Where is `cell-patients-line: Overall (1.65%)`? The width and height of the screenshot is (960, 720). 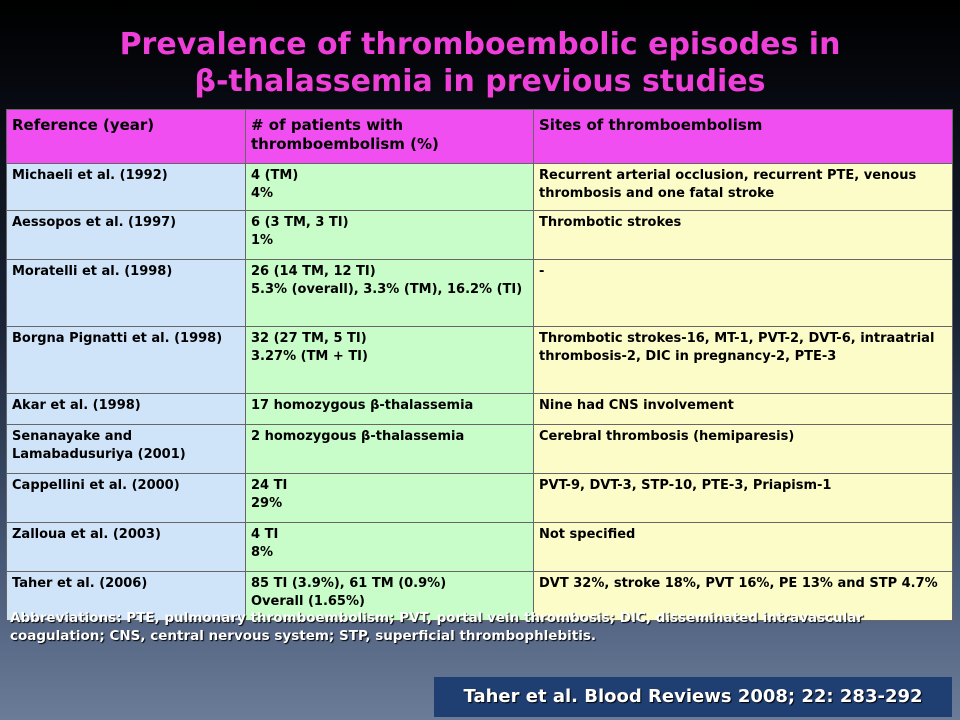
cell-patients-line: Overall (1.65%) is located at coordinates (308, 601).